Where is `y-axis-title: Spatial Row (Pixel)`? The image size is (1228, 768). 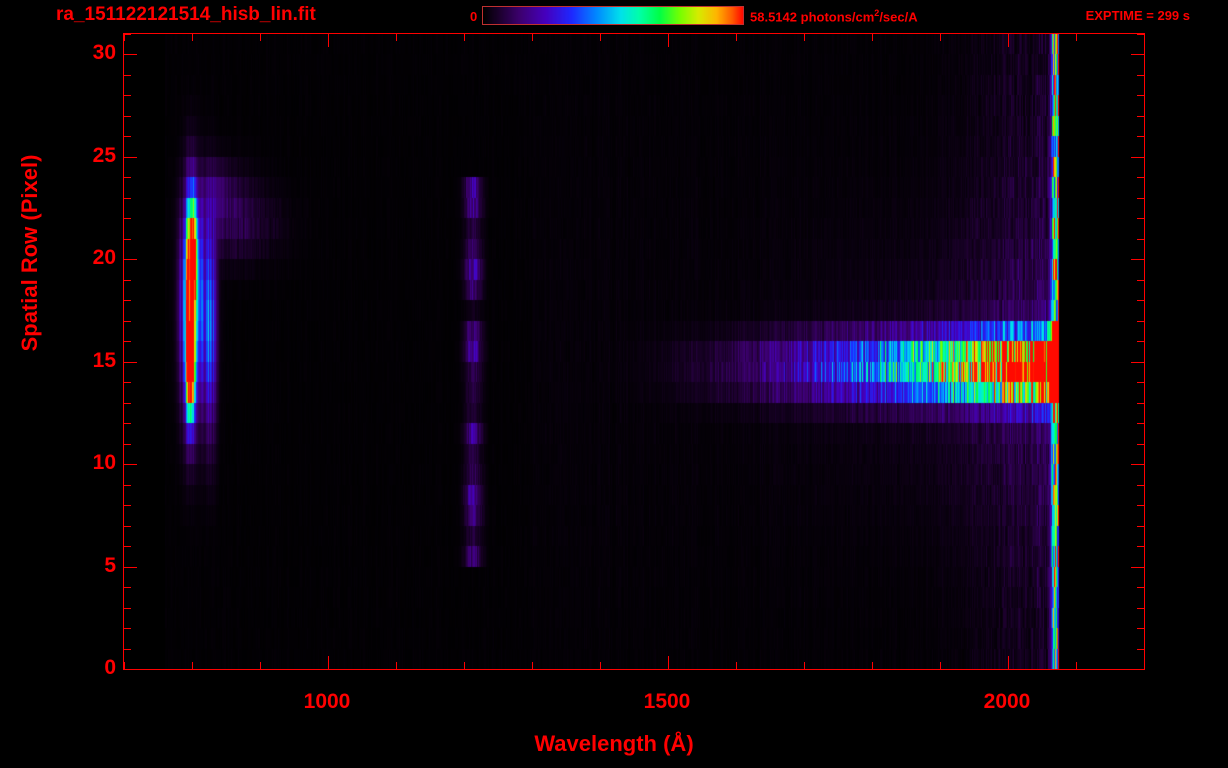 y-axis-title: Spatial Row (Pixel) is located at coordinates (29, 253).